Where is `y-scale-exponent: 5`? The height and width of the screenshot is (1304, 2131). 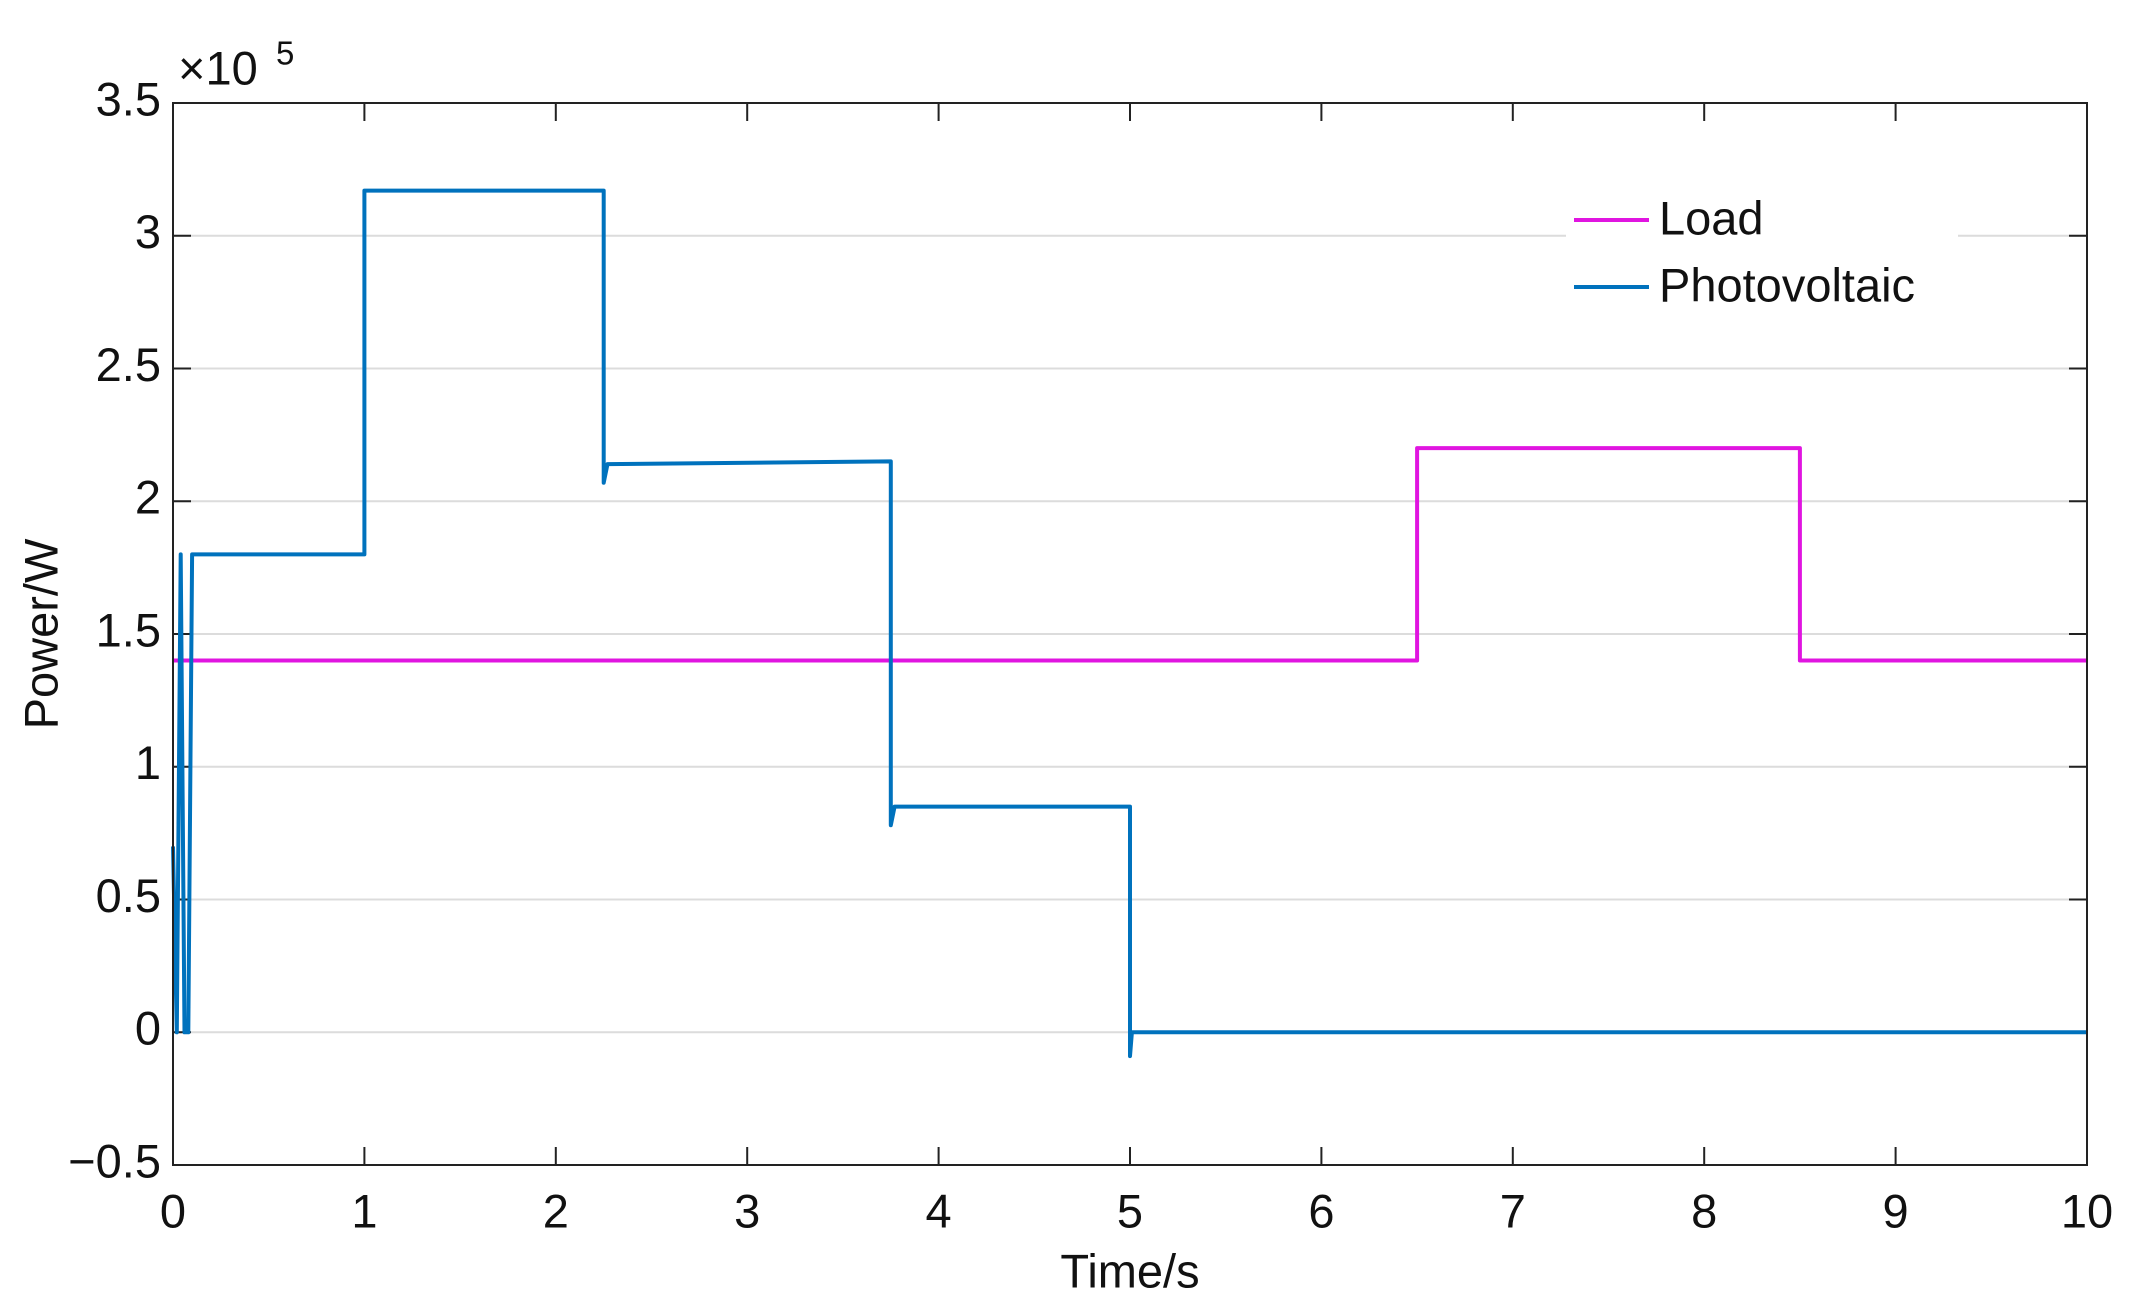
y-scale-exponent: 5 is located at coordinates (285, 53).